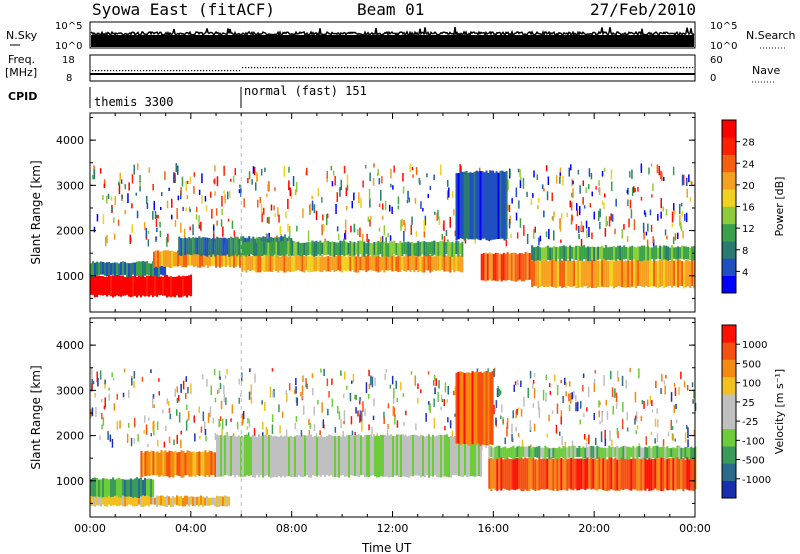  I want to click on y-tick-label: 1000, so click(70, 481).